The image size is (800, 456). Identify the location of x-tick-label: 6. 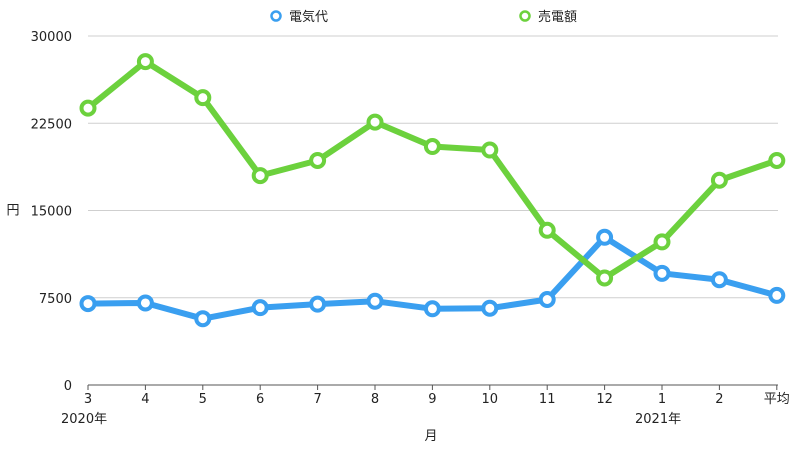
(260, 399).